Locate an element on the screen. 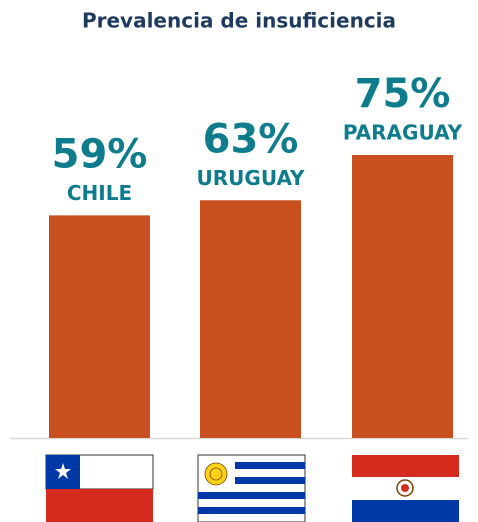 The image size is (478, 522). value-label: 75% is located at coordinates (403, 94).